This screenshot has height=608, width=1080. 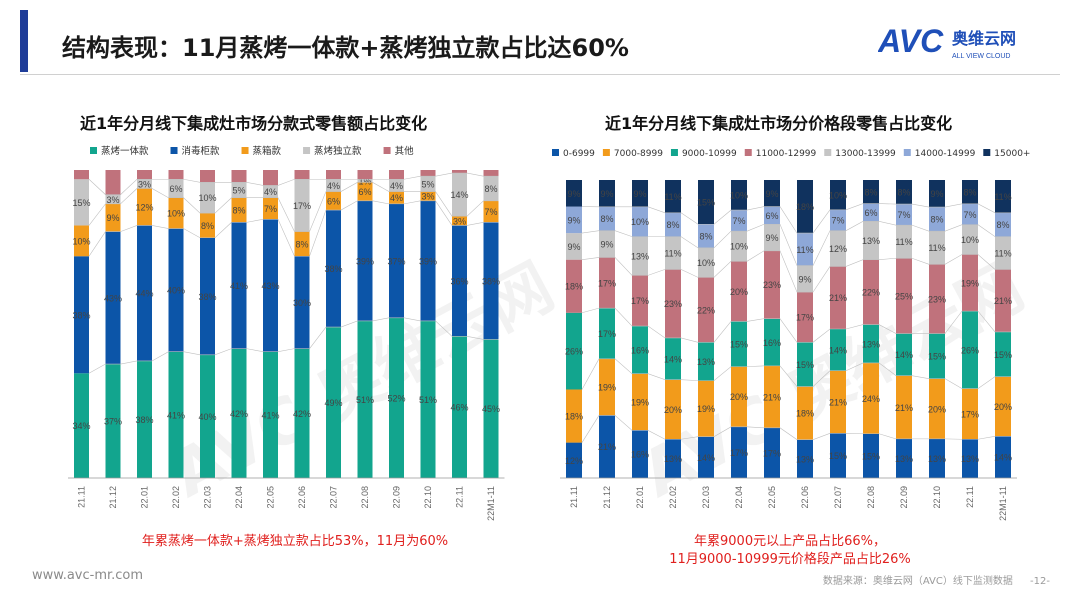 I want to click on legend-item-0: 0-6999, so click(x=573, y=154).